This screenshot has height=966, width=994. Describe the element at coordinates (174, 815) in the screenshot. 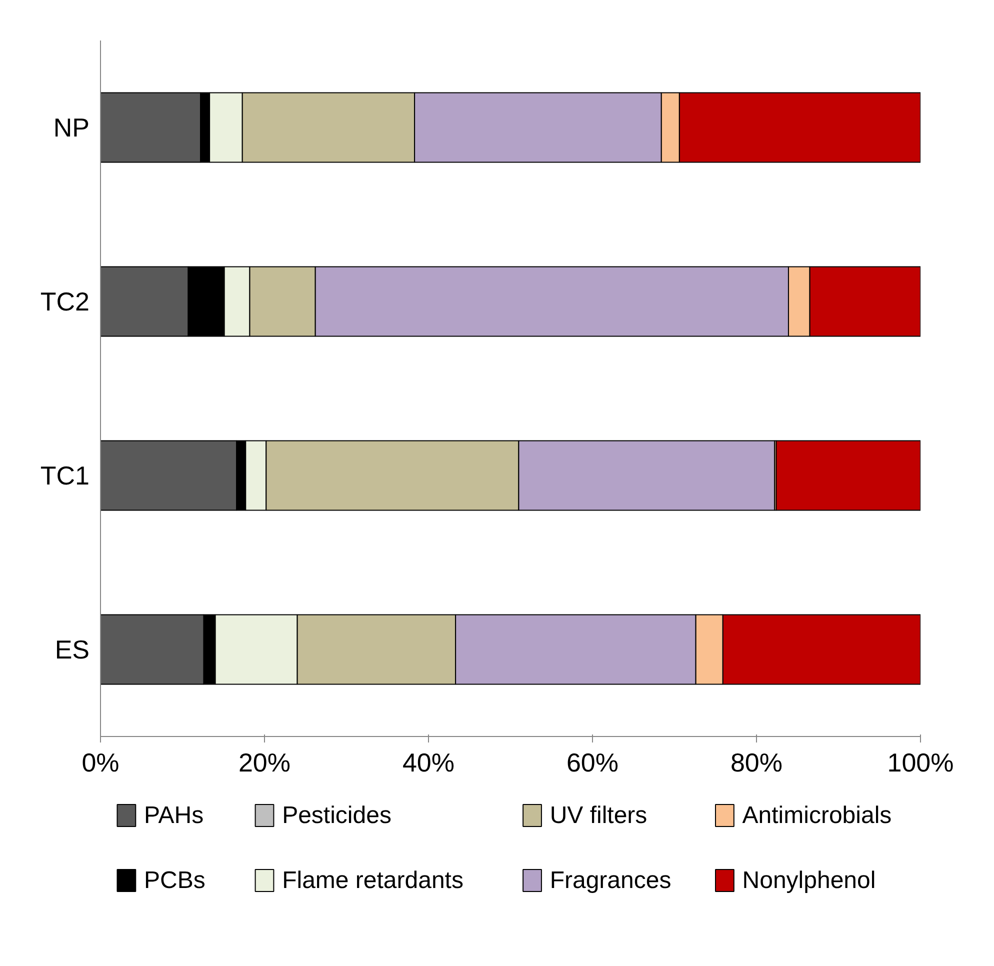

I see `legend-label: PAHs` at that location.